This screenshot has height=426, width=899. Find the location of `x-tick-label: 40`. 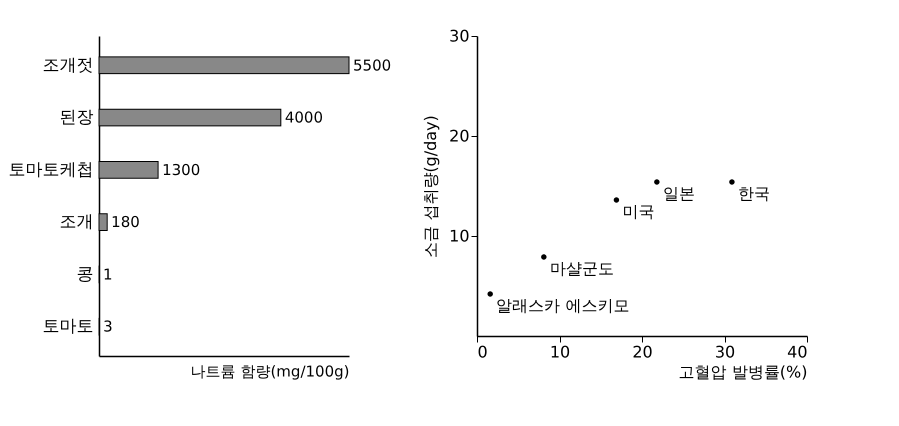

x-tick-label: 40 is located at coordinates (797, 352).